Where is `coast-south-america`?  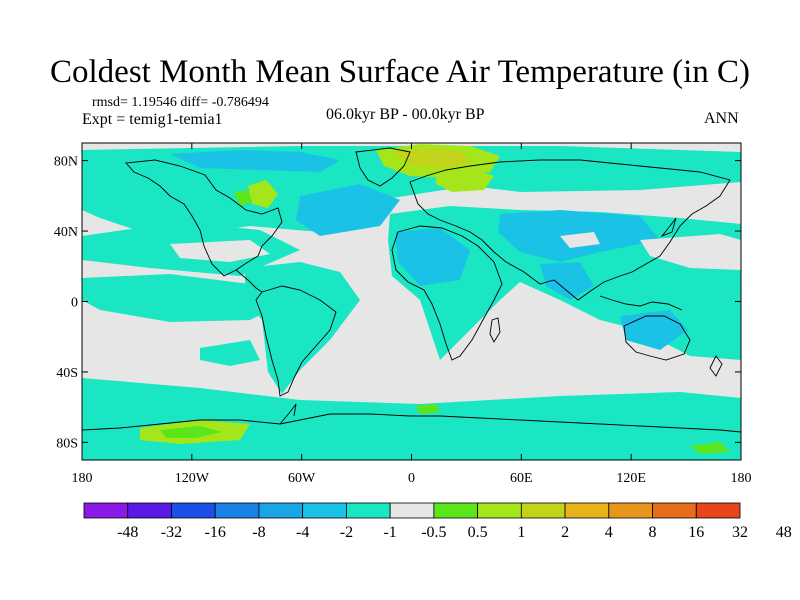
coast-south-america is located at coordinates (296, 341).